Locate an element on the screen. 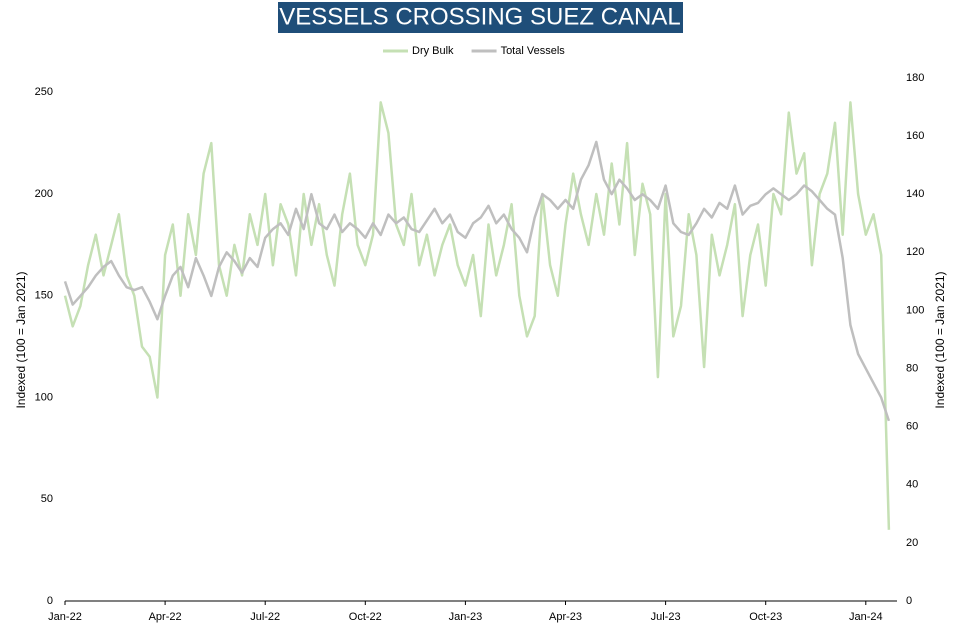 The width and height of the screenshot is (960, 640). y-tick-label: 200 is located at coordinates (44, 194).